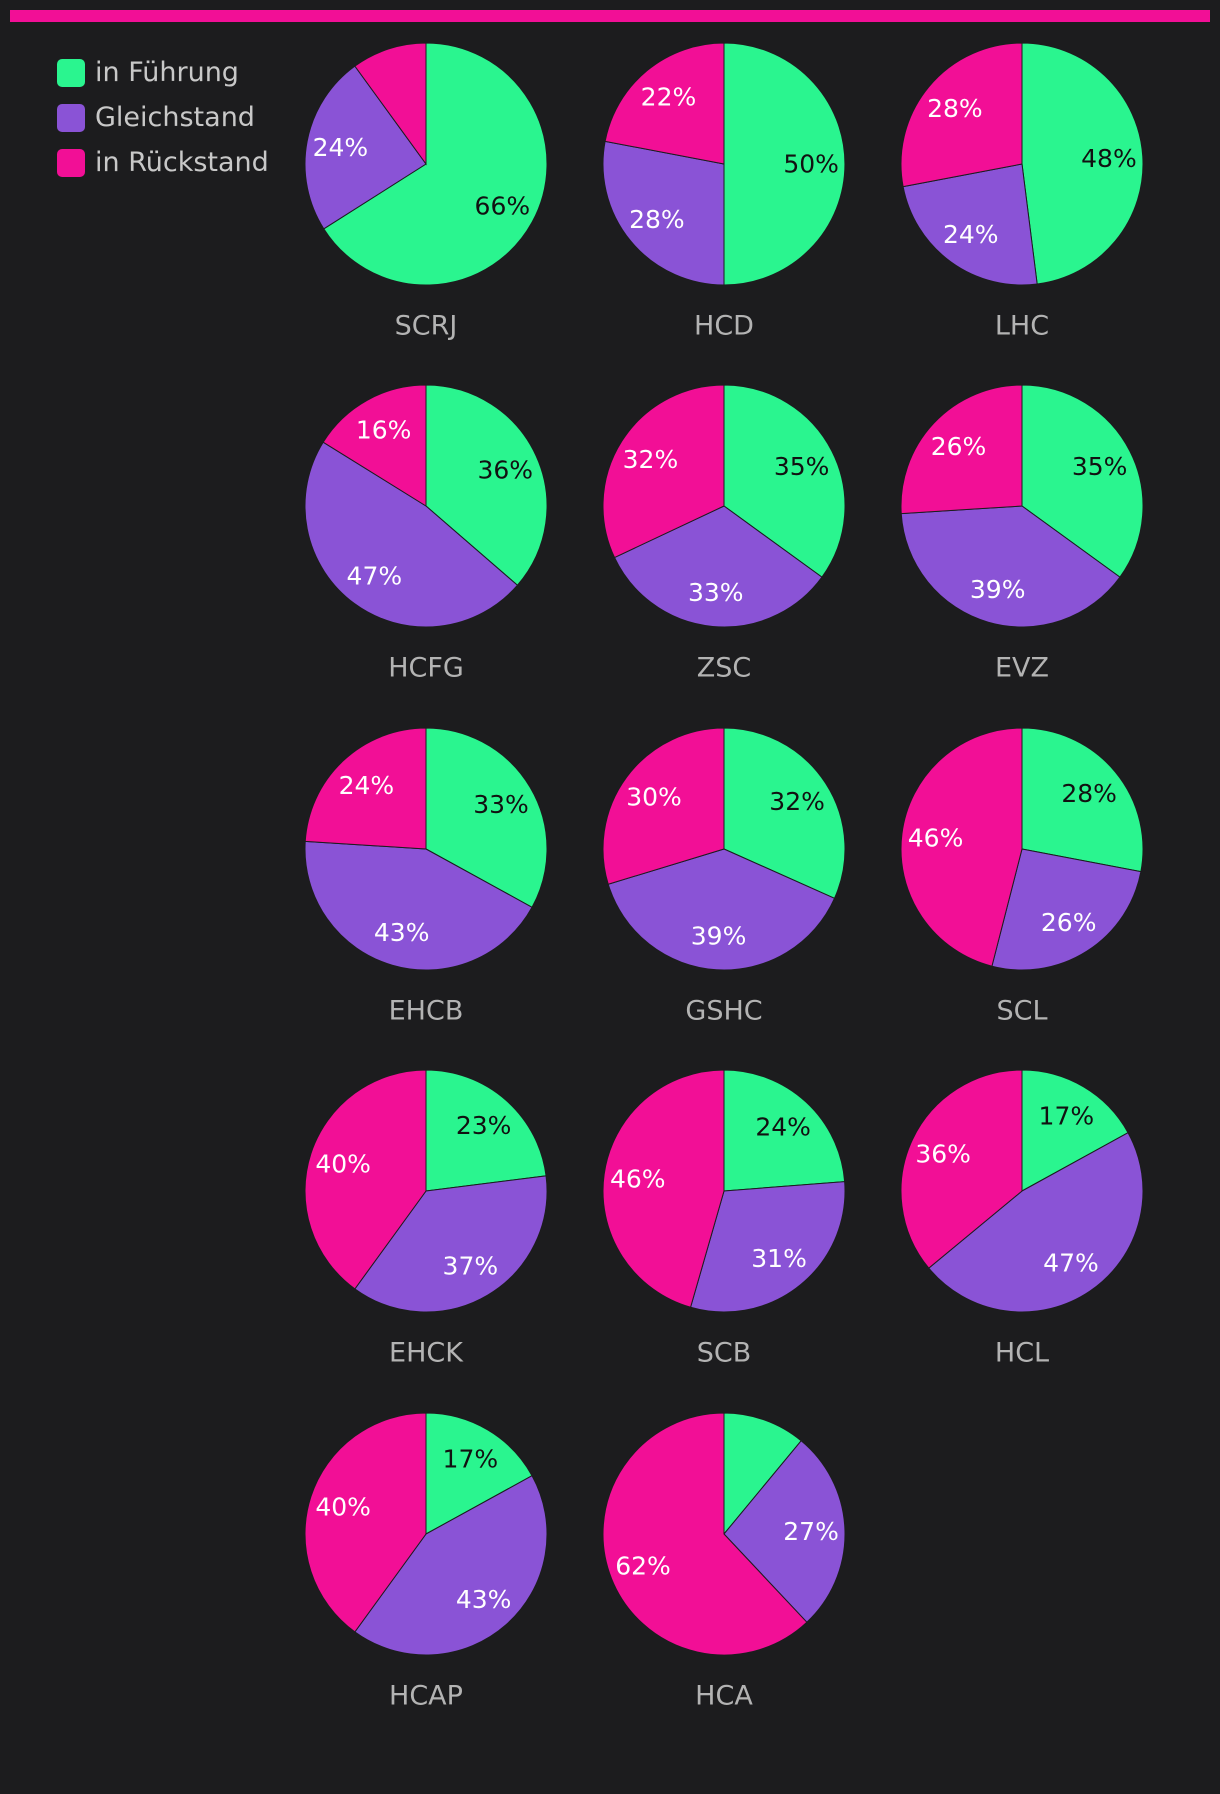 The height and width of the screenshot is (1794, 1220). What do you see at coordinates (1022, 326) in the screenshot?
I see `team-label-lhc: LHC` at bounding box center [1022, 326].